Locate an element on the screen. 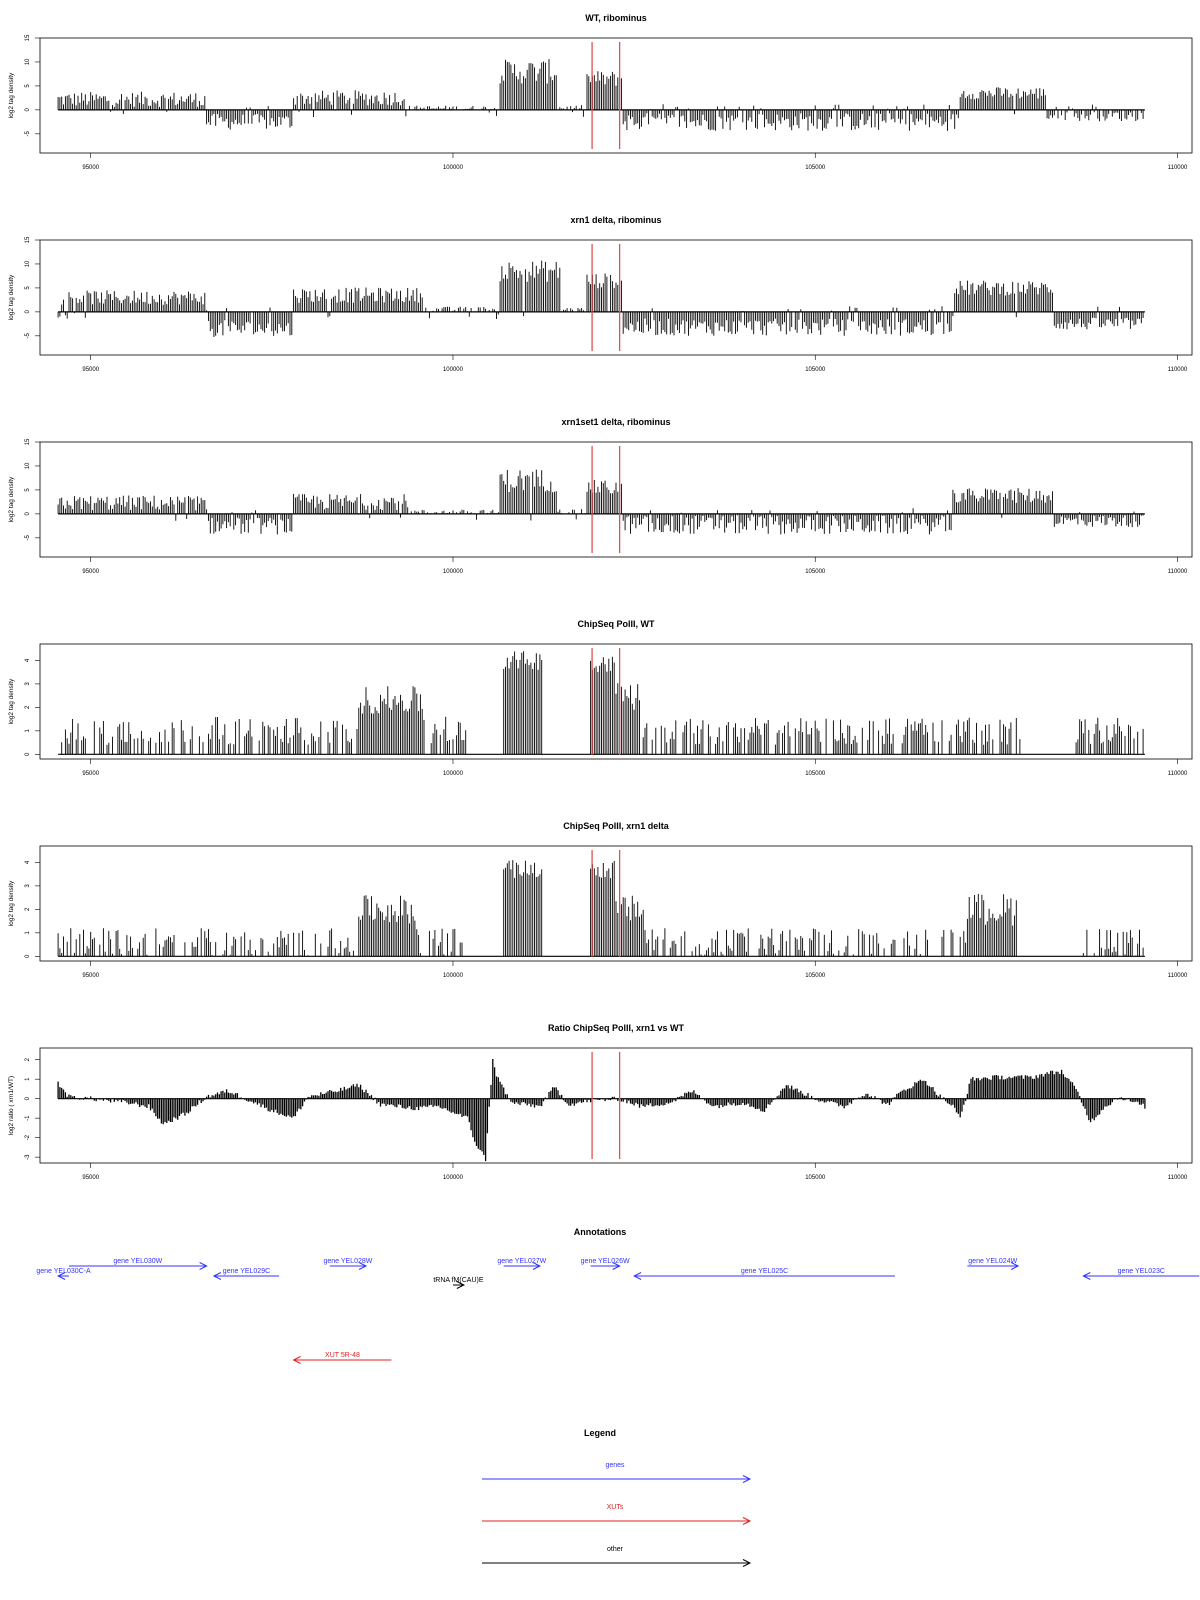 Image resolution: width=1200 pixels, height=1600 pixels. y-tick-label: -1 is located at coordinates (28, 1118).